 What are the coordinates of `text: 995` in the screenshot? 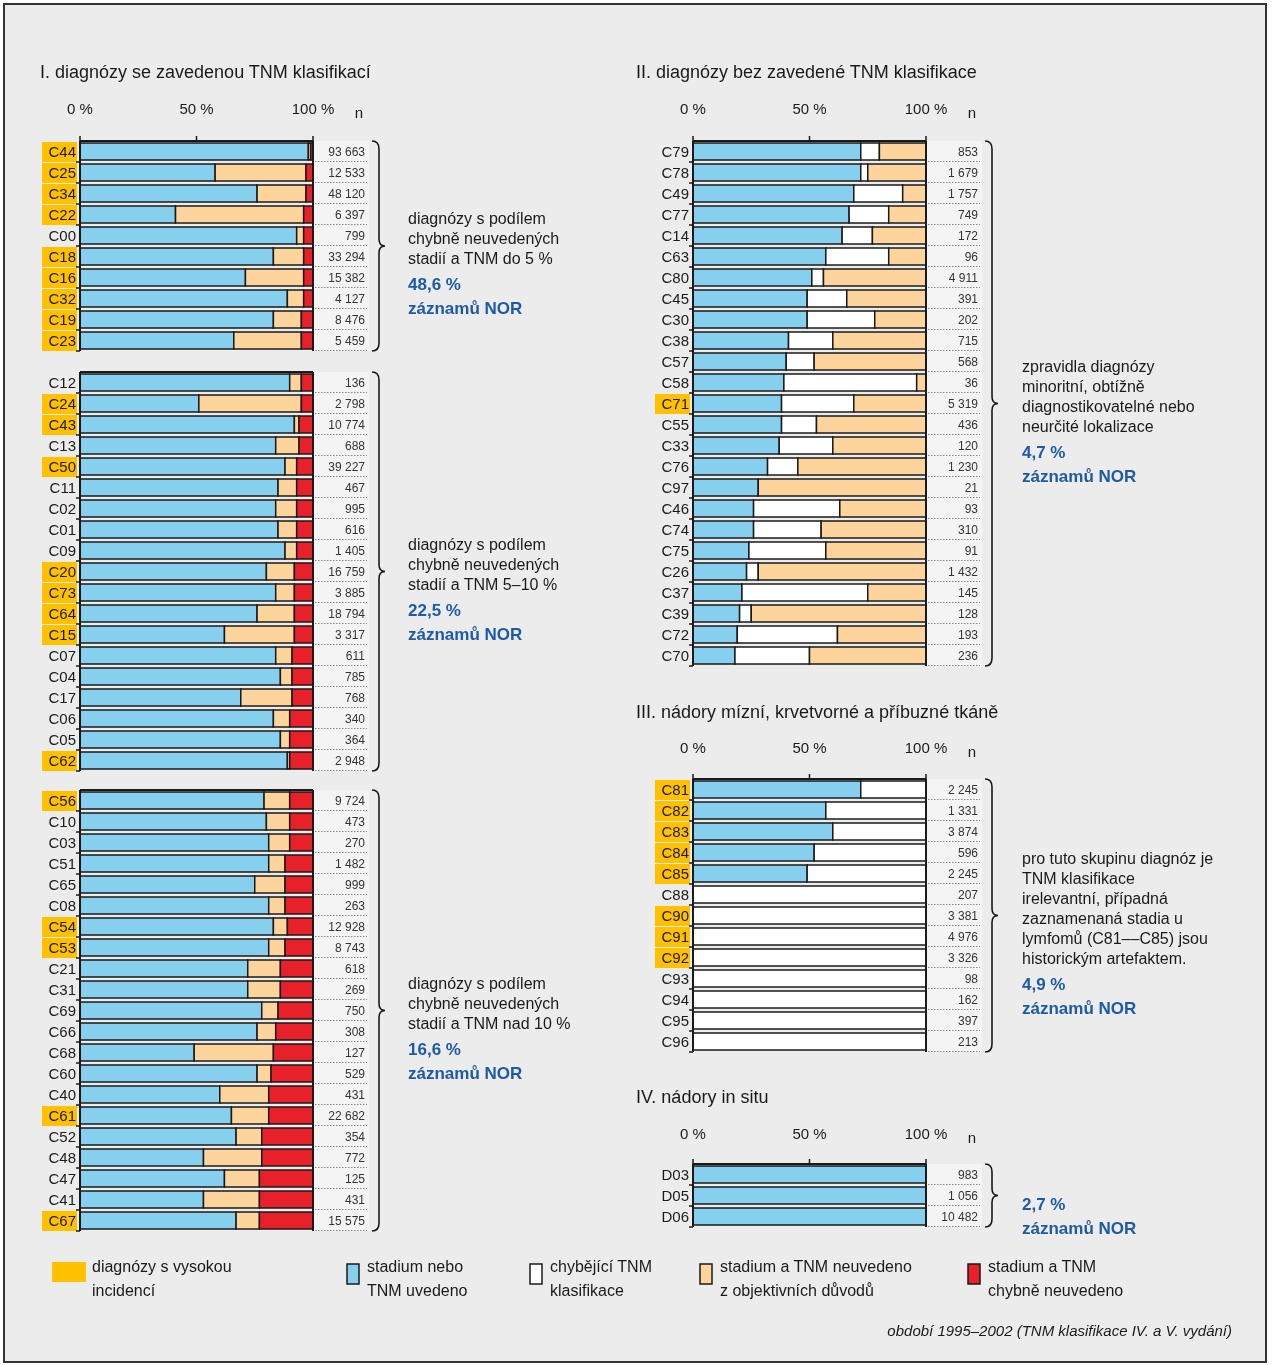 It's located at (355, 508).